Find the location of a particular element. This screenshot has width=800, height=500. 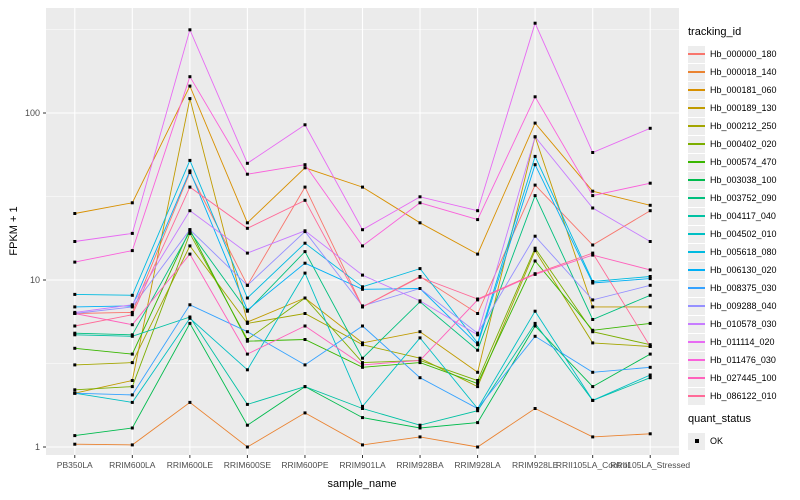

x-tick-label: RRIM928LA is located at coordinates (477, 465).